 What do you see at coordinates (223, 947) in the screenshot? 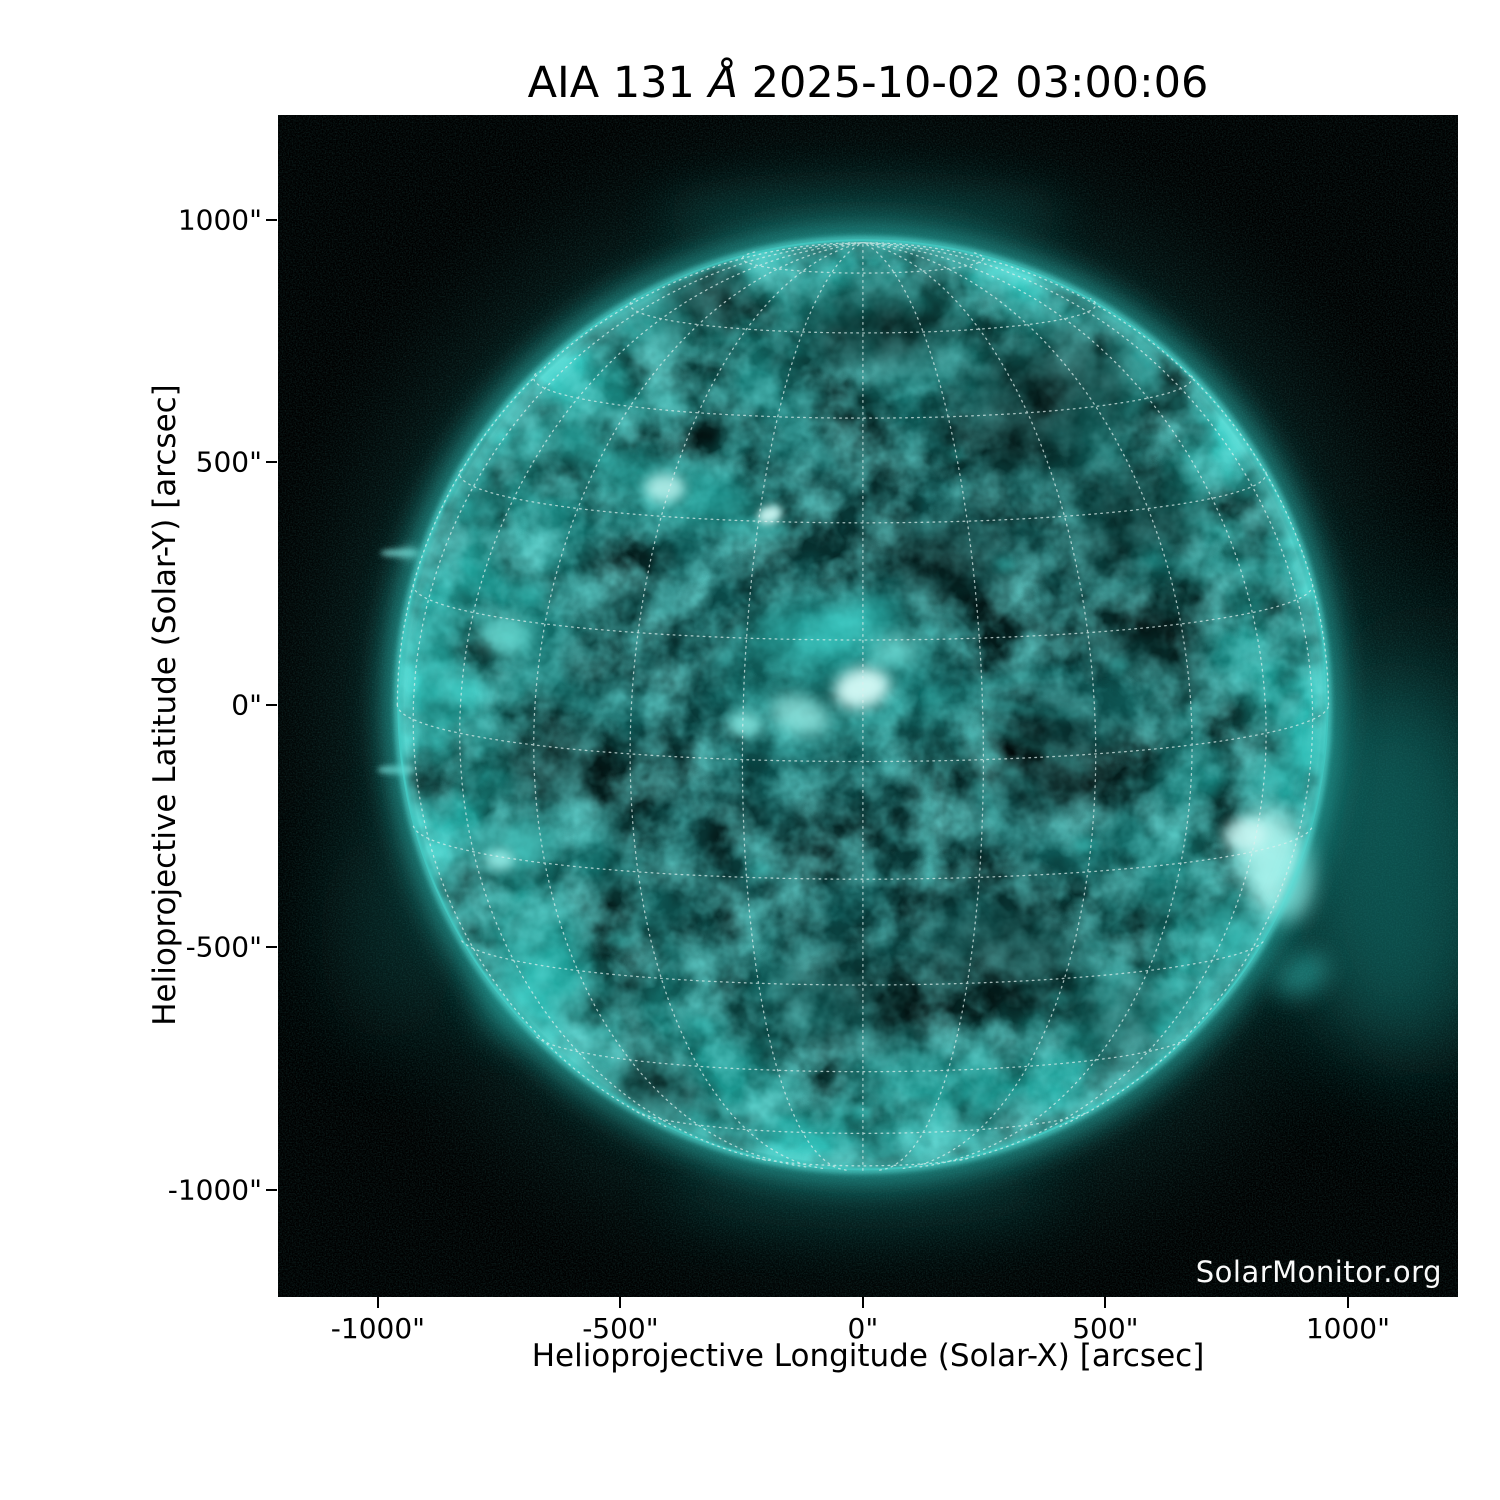
I see `y-tick-label: -500"` at bounding box center [223, 947].